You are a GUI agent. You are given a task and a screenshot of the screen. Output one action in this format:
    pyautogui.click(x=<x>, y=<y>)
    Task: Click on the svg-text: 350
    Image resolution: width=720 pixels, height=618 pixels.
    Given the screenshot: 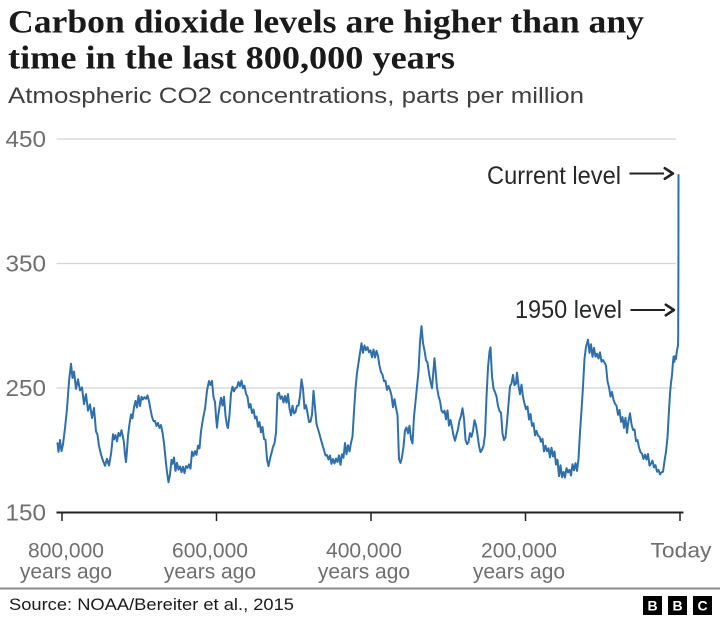 What is the action you would take?
    pyautogui.click(x=26, y=264)
    